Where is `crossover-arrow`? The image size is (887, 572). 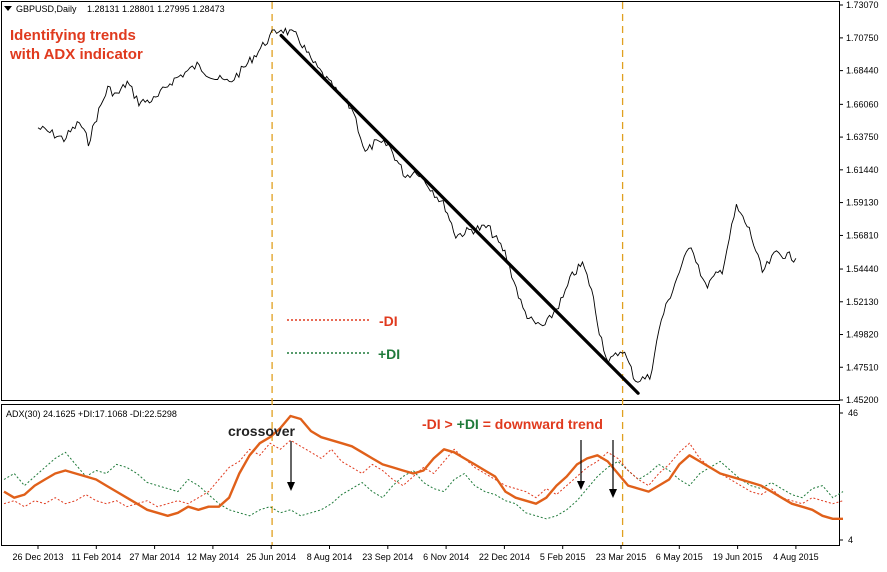 crossover-arrow is located at coordinates (291, 466).